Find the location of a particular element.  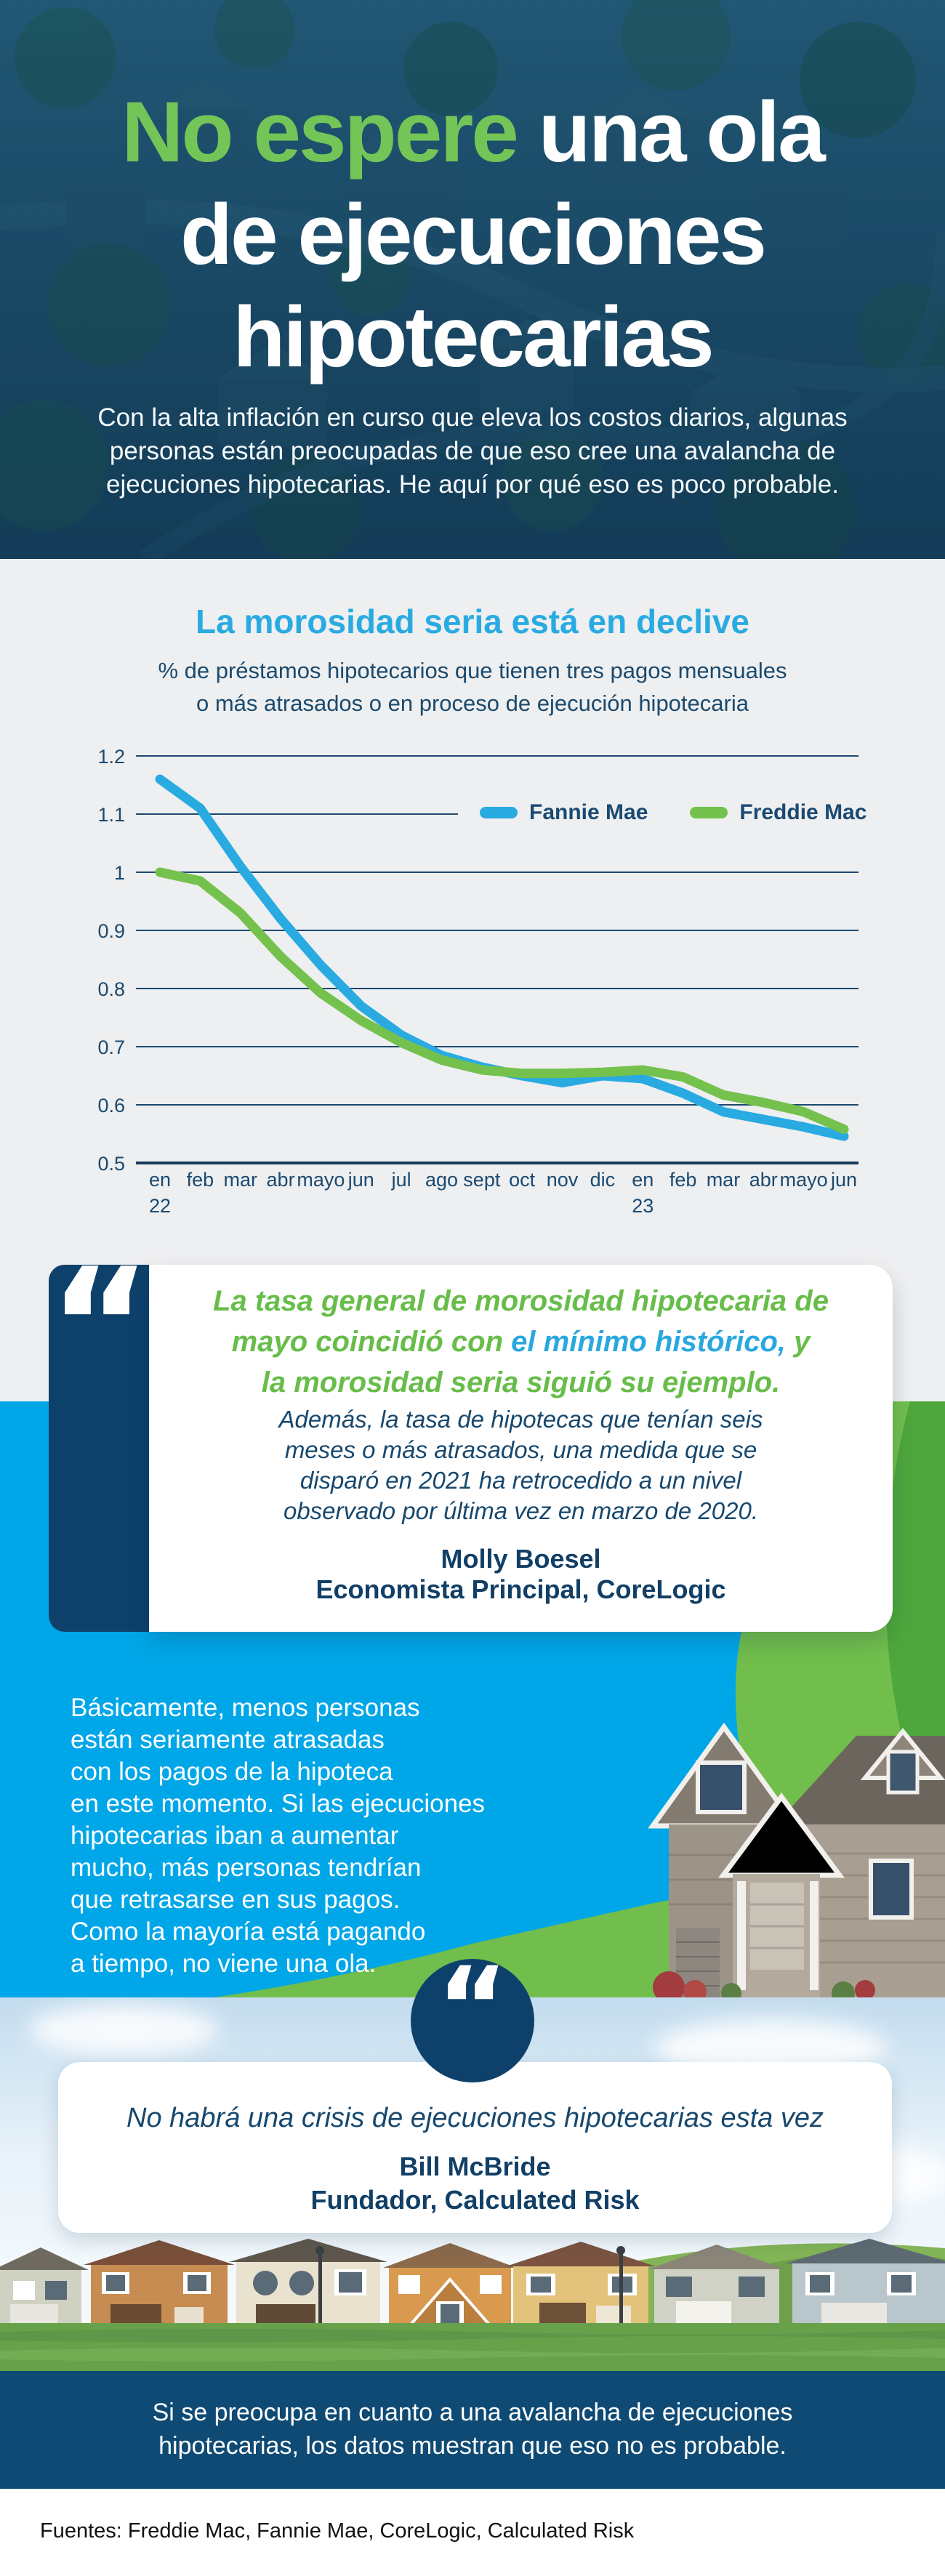

house-photo is located at coordinates (796, 1860).